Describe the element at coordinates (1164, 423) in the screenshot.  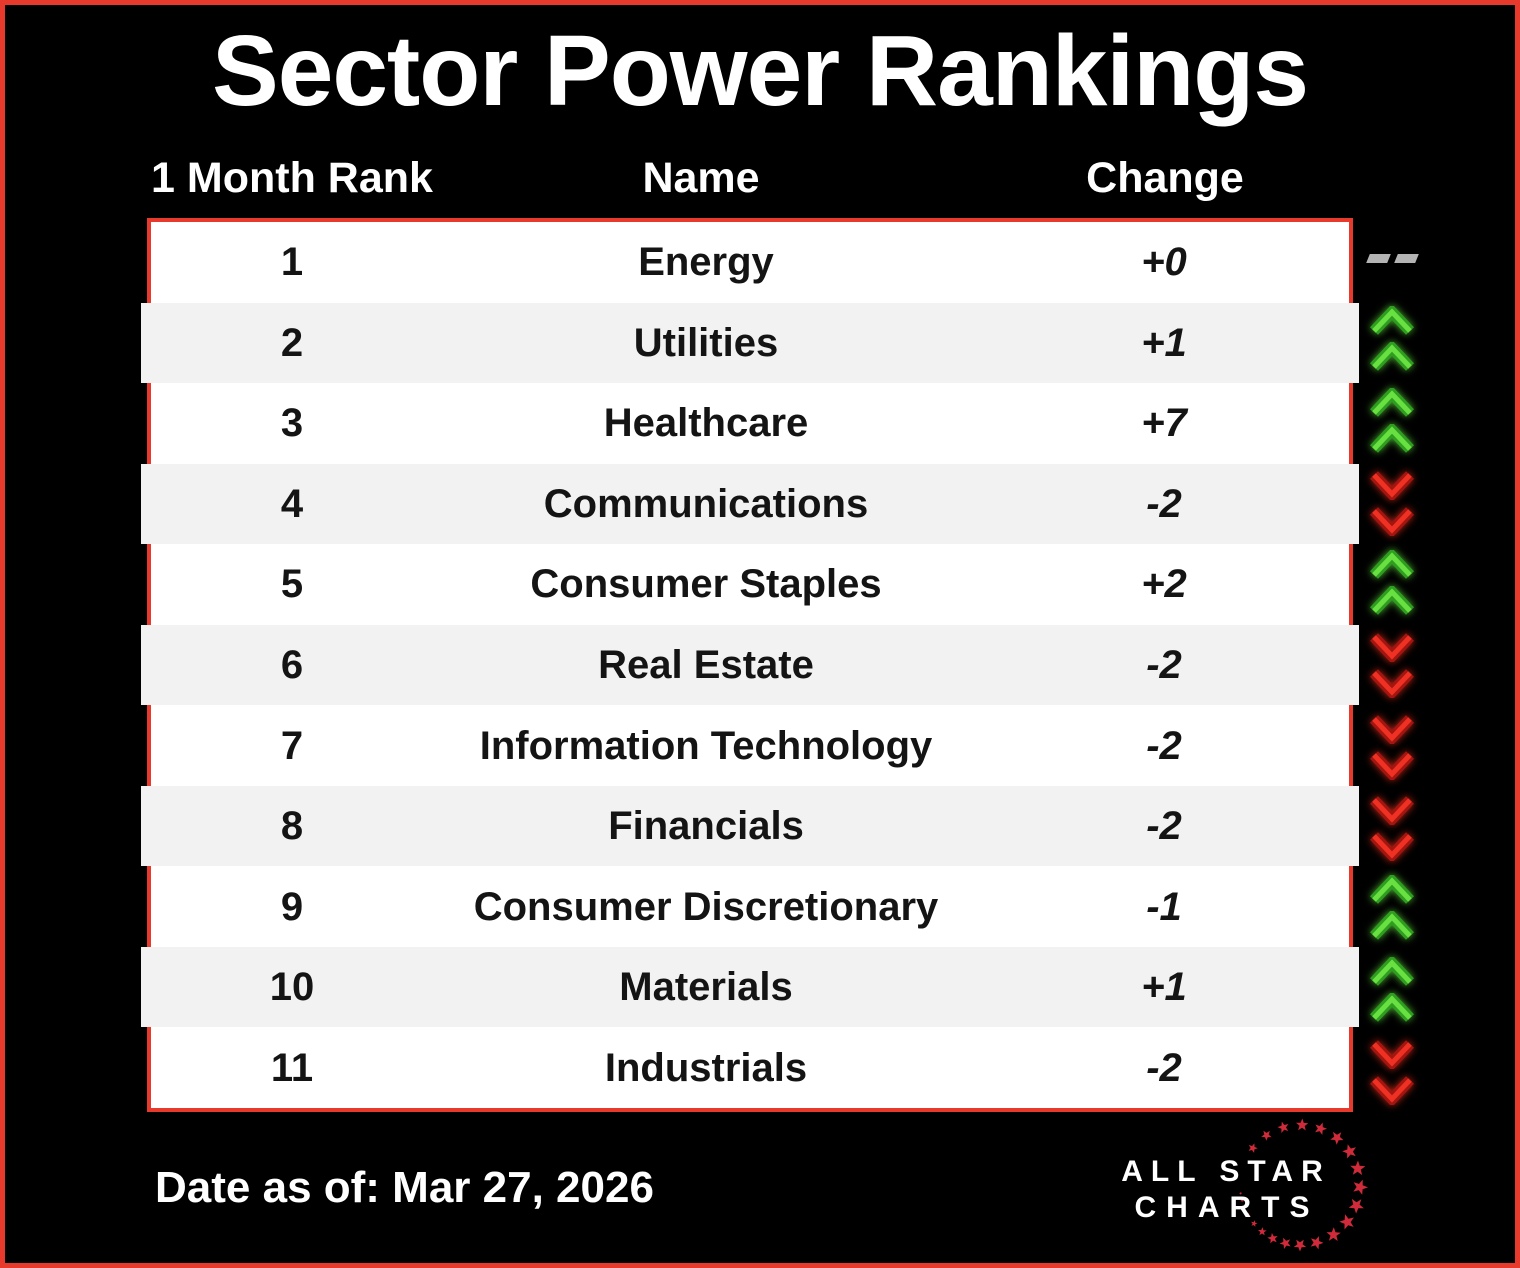
I see `change-cell: +7` at that location.